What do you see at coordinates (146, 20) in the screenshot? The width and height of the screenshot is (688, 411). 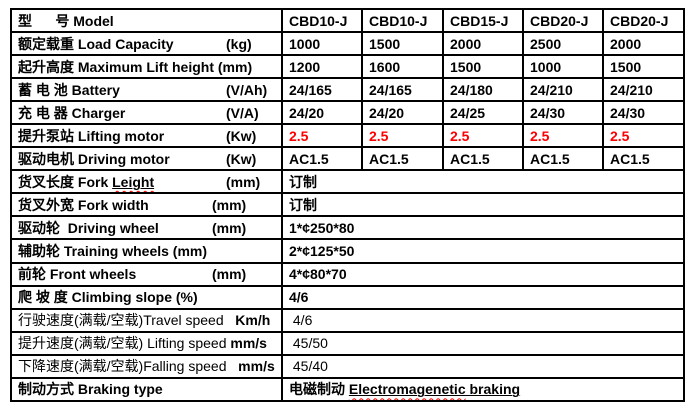 I see `row-model-label: 型 号 Model` at bounding box center [146, 20].